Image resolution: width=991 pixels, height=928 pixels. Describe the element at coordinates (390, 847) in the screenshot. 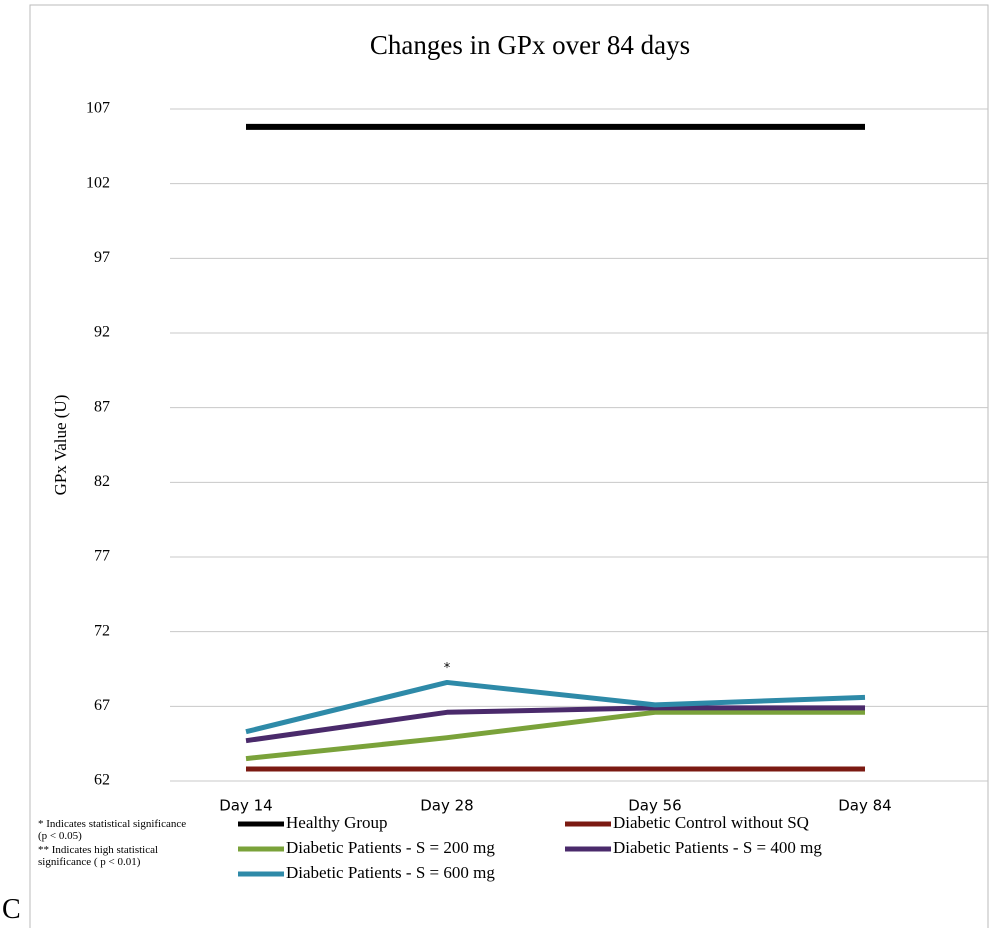

I see `legend-label: Diabetic Patients - S = 200 mg` at that location.